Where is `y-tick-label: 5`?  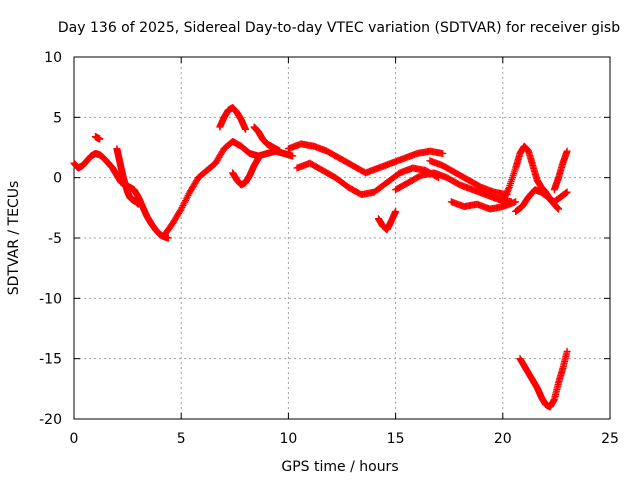 y-tick-label: 5 is located at coordinates (57, 118).